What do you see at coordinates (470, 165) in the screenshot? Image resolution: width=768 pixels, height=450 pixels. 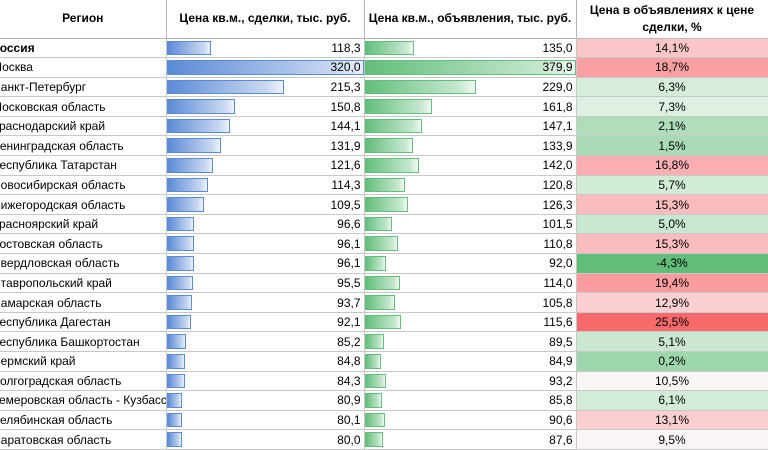 I see `ad-price-cell: 142,0` at bounding box center [470, 165].